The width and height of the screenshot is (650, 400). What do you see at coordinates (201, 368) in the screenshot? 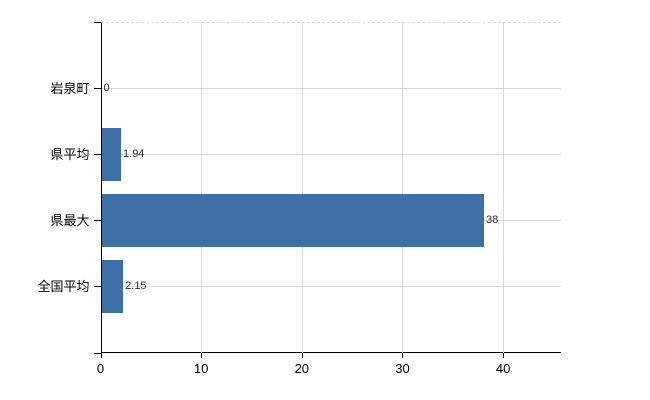
I see `x-tick-label: 10` at bounding box center [201, 368].